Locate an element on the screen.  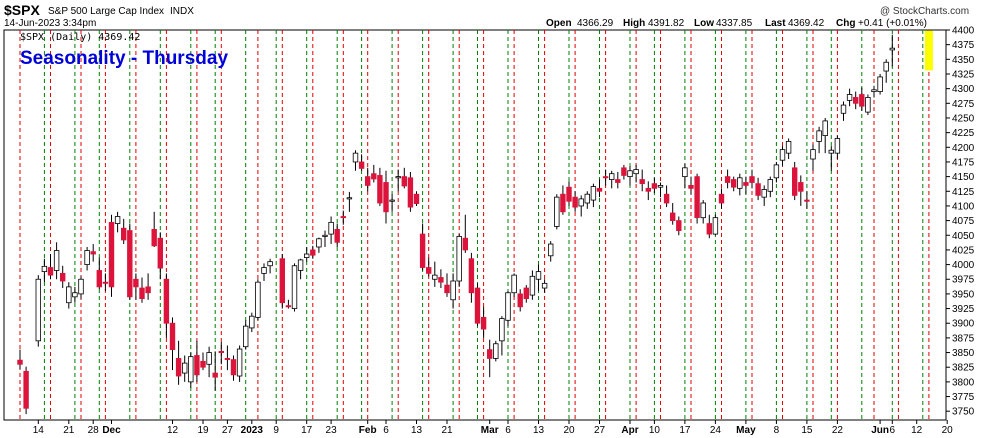
x-tick-label-13: 13 is located at coordinates (417, 430).